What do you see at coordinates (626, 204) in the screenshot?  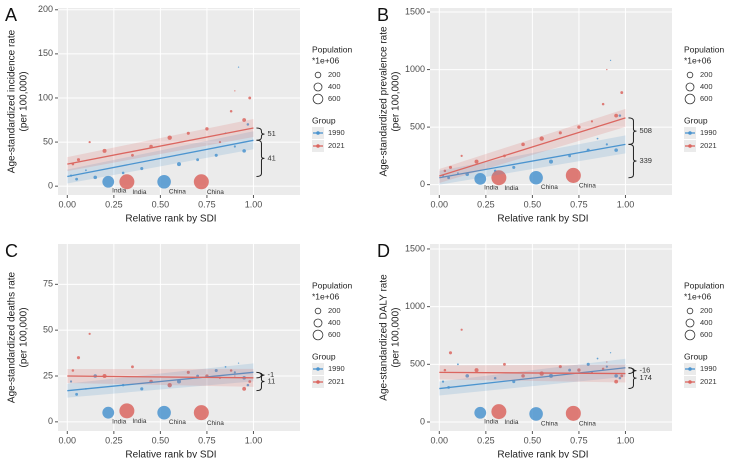 I see `x-tick-label: 1.00` at bounding box center [626, 204].